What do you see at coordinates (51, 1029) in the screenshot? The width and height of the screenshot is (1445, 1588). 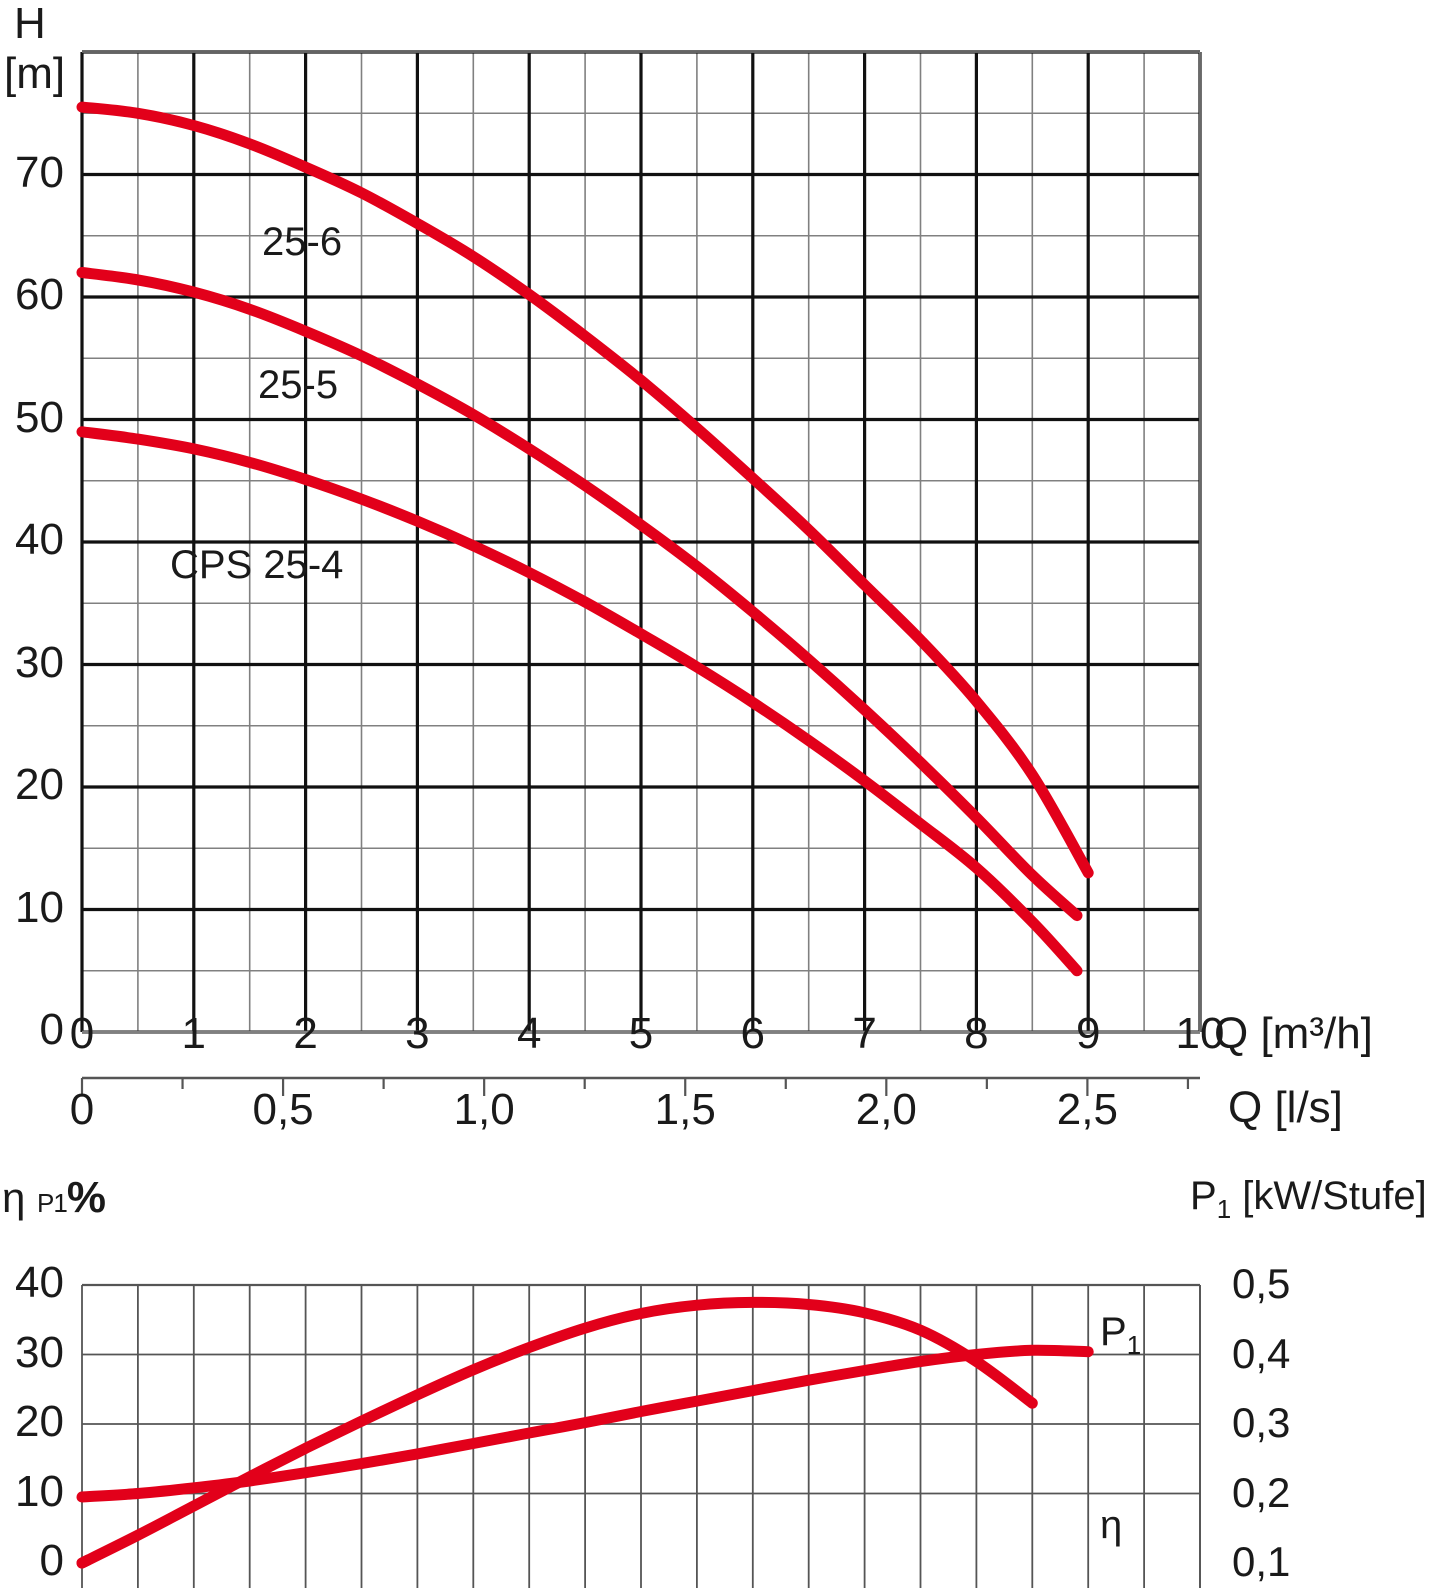 I see `y-tick-0: 0` at bounding box center [51, 1029].